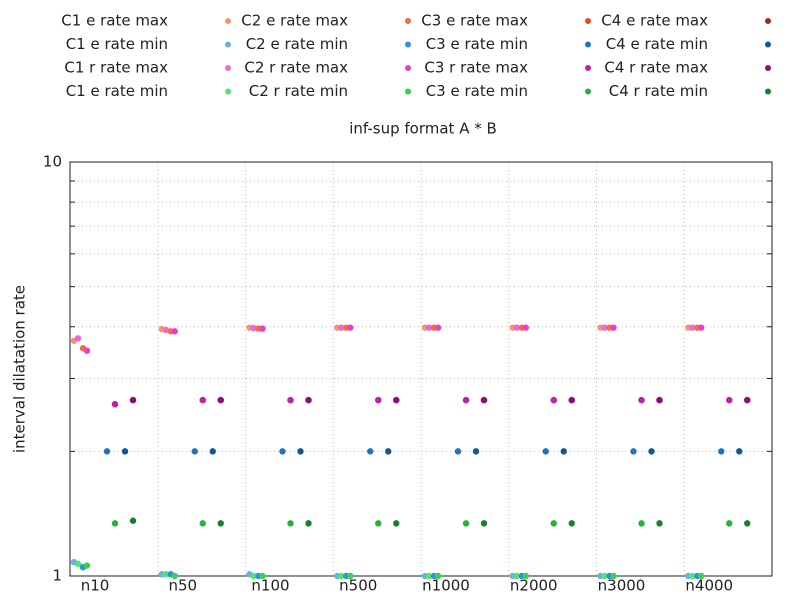 Image resolution: width=800 pixels, height=600 pixels. I want to click on x-tick-label: n2000, so click(534, 586).